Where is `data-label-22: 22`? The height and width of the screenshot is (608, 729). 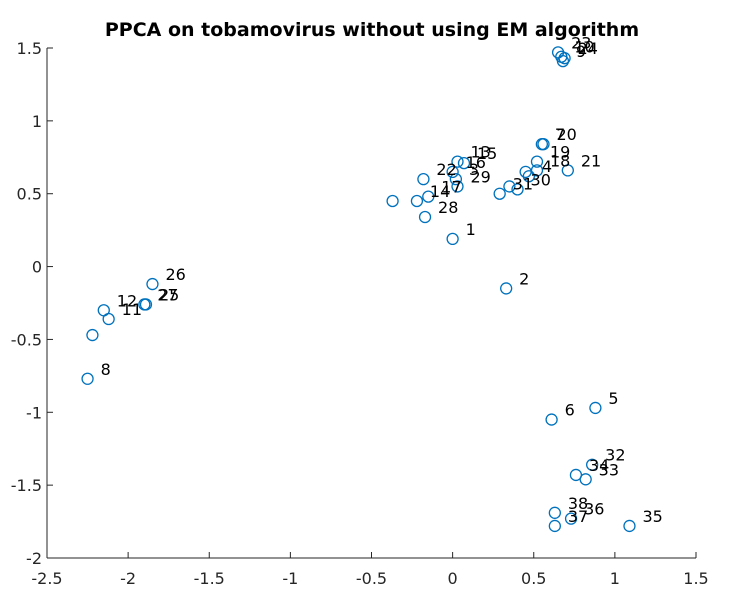
data-label-22: 22 is located at coordinates (446, 169).